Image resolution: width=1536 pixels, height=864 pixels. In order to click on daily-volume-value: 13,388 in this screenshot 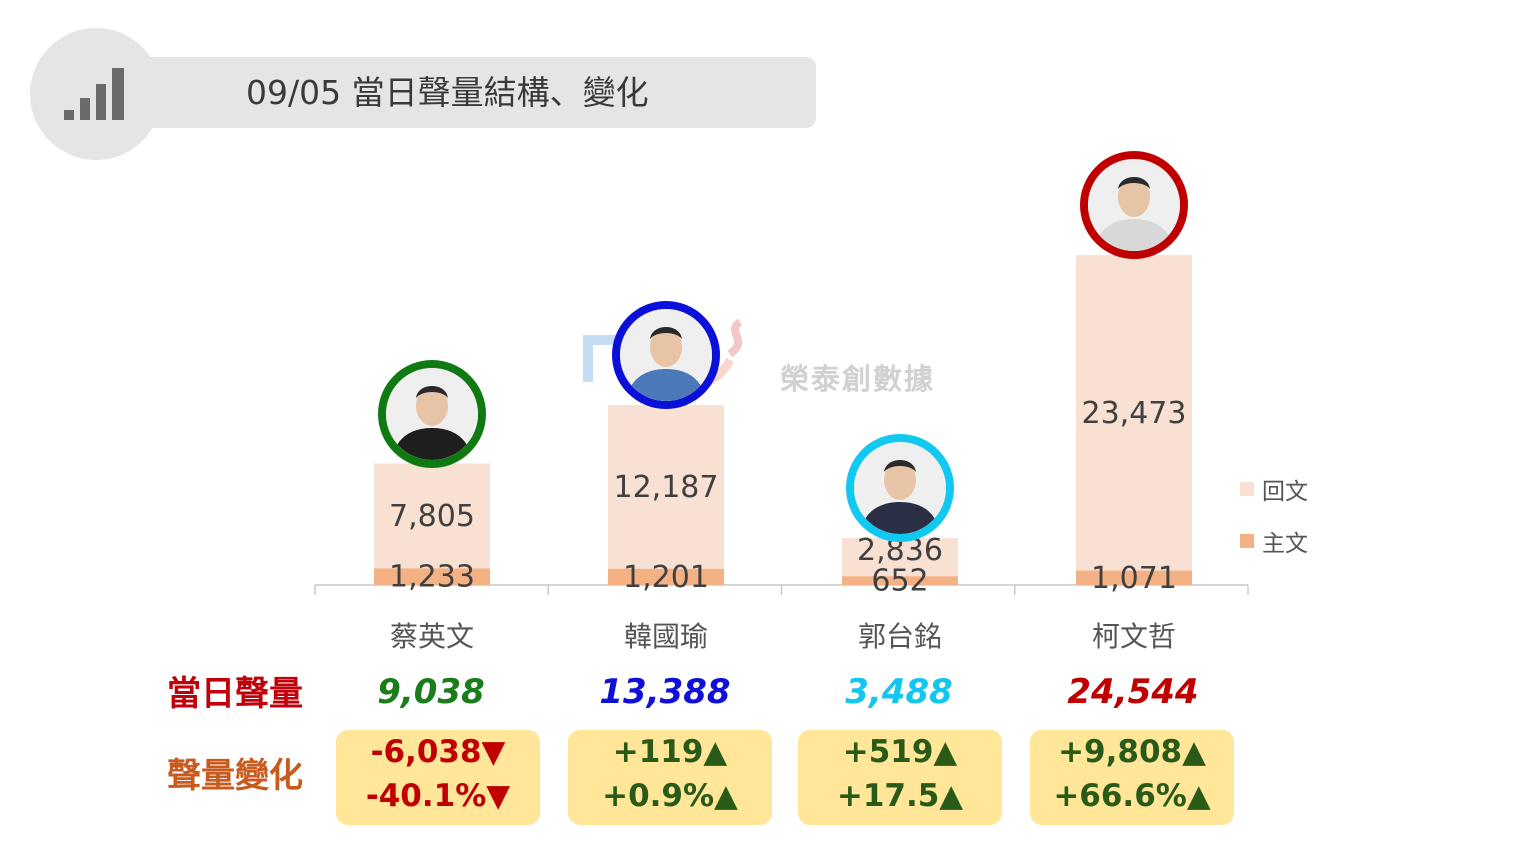, I will do `click(665, 692)`.